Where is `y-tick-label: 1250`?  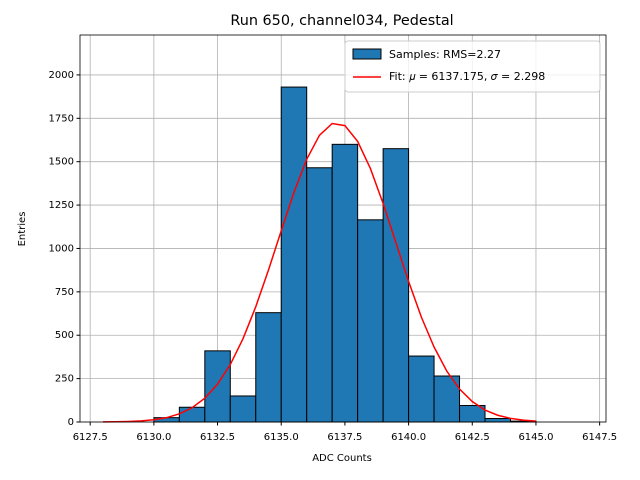
y-tick-label: 1250 is located at coordinates (61, 205).